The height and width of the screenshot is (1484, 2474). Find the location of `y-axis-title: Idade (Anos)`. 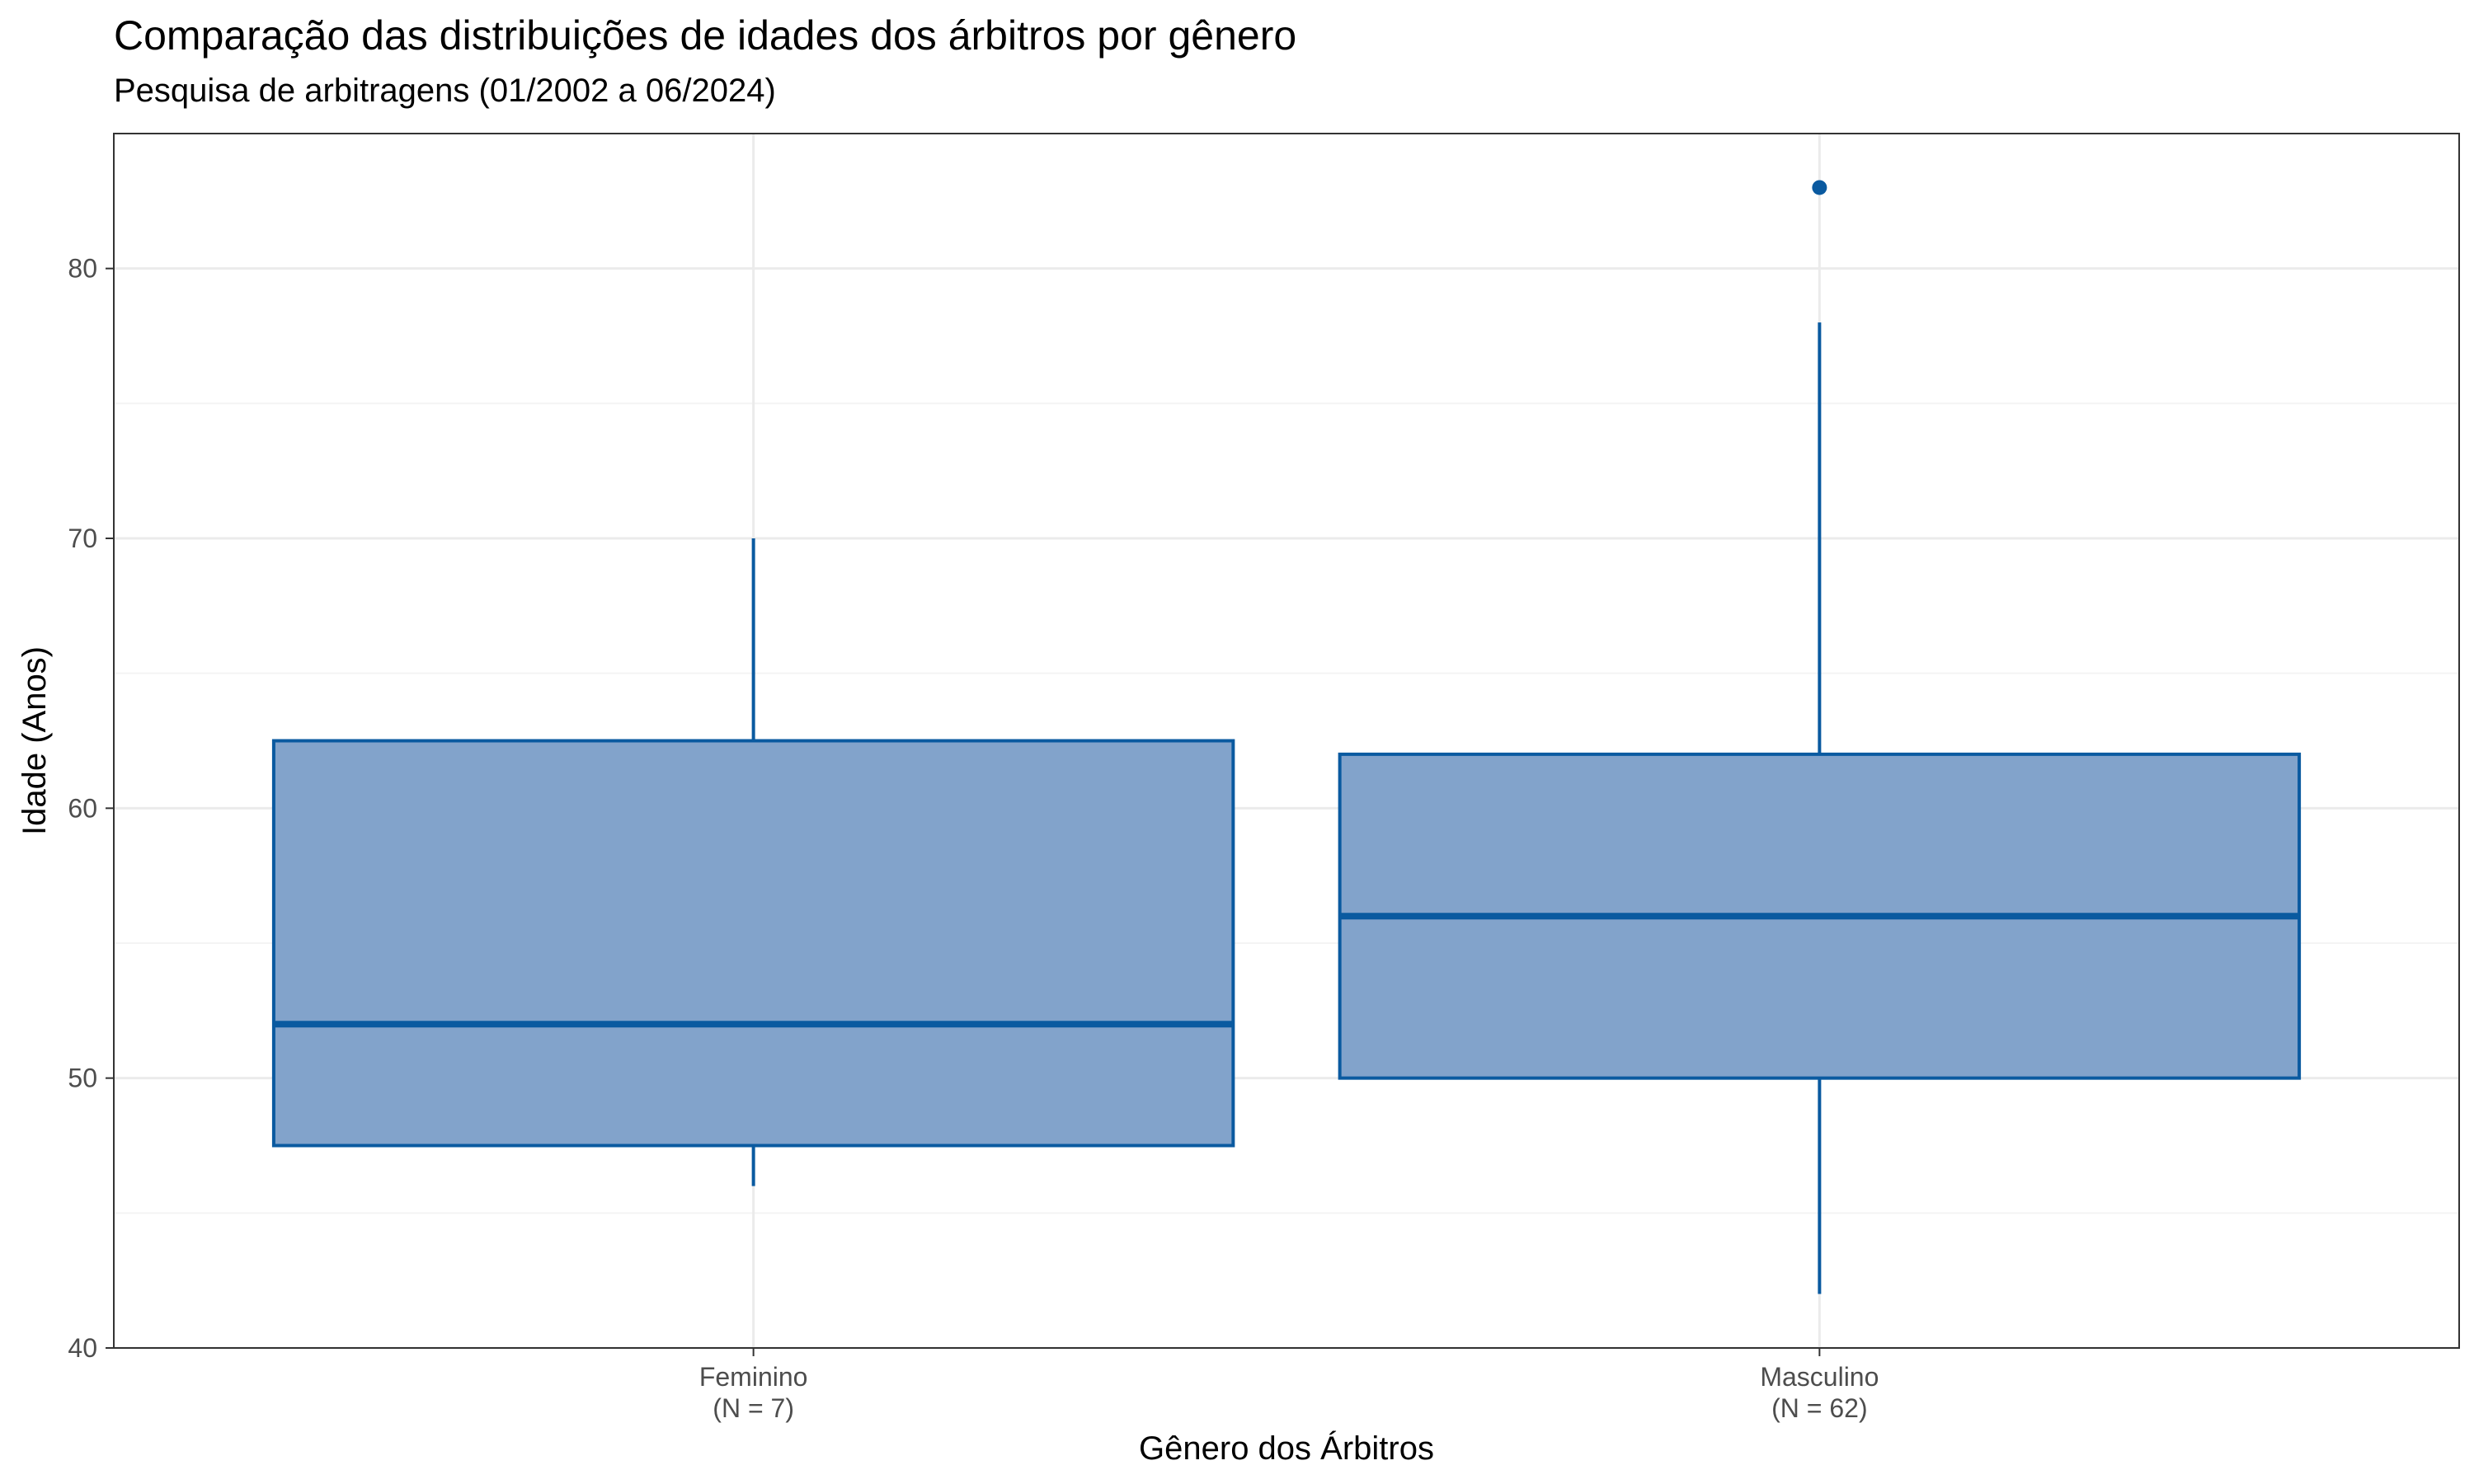

y-axis-title: Idade (Anos) is located at coordinates (34, 740).